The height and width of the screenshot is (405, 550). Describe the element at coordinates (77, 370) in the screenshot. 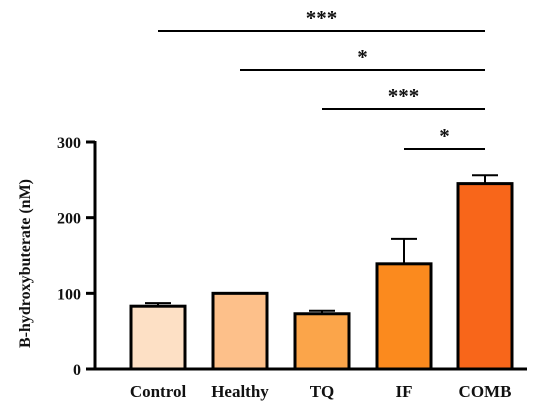

I see `y-tick-label: 0` at that location.